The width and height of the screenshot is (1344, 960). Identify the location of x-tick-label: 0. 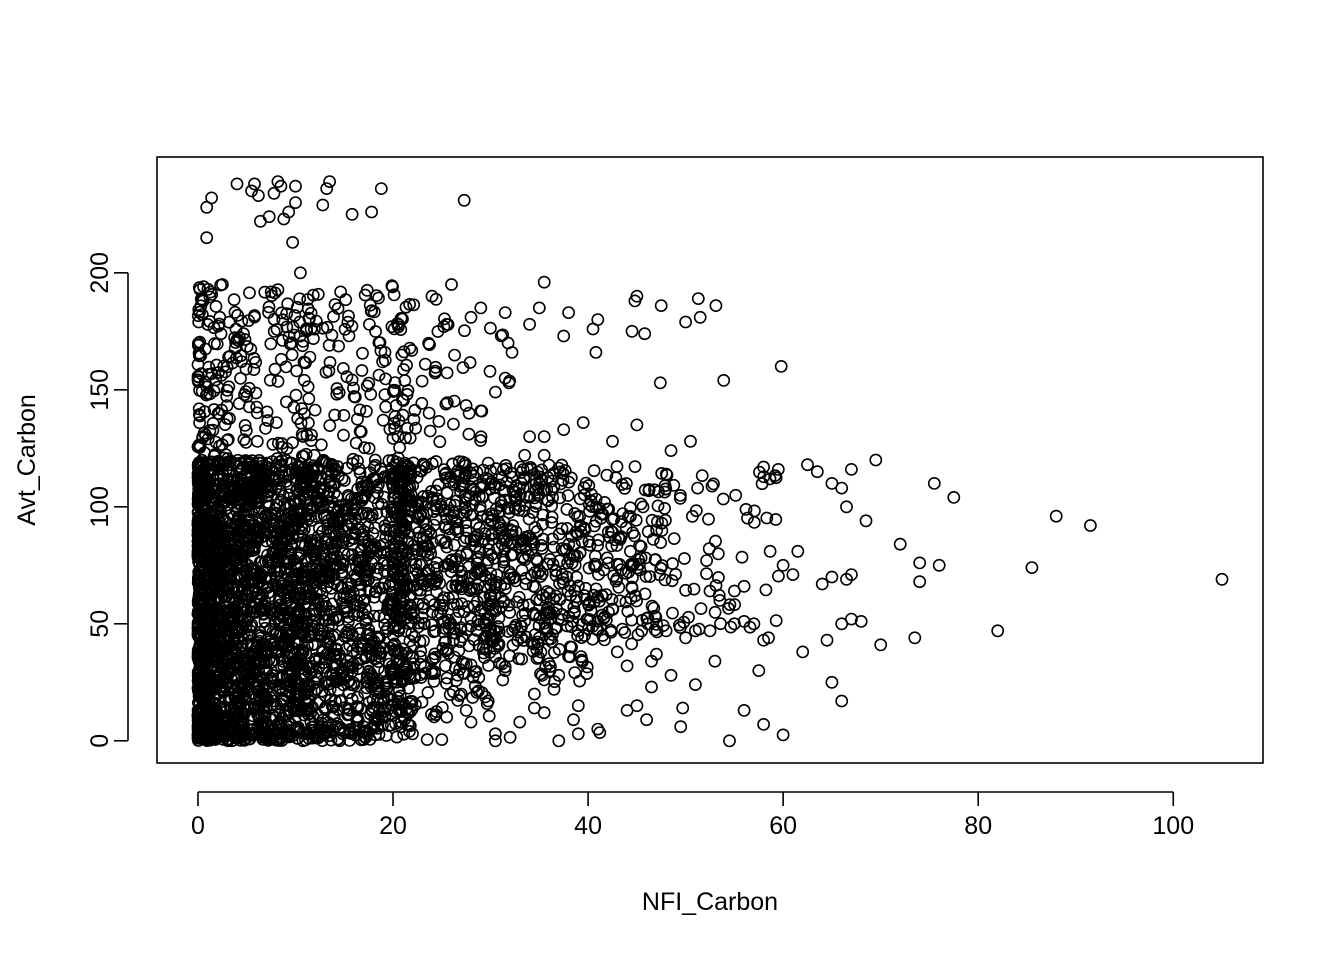
(198, 826).